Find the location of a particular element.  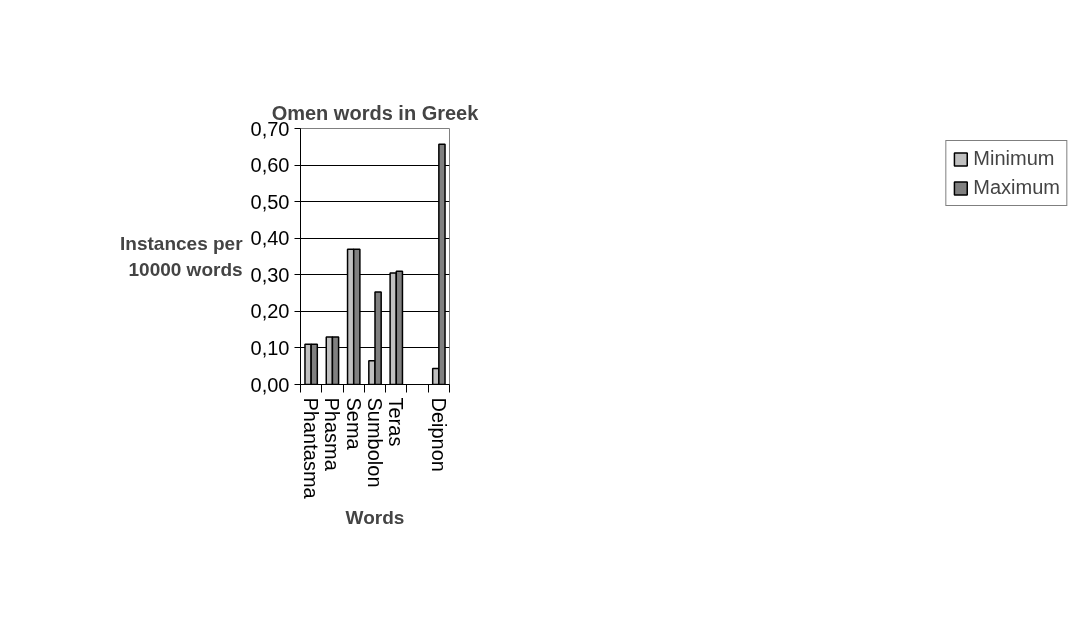

legend-label: Maximum is located at coordinates (1016, 187).